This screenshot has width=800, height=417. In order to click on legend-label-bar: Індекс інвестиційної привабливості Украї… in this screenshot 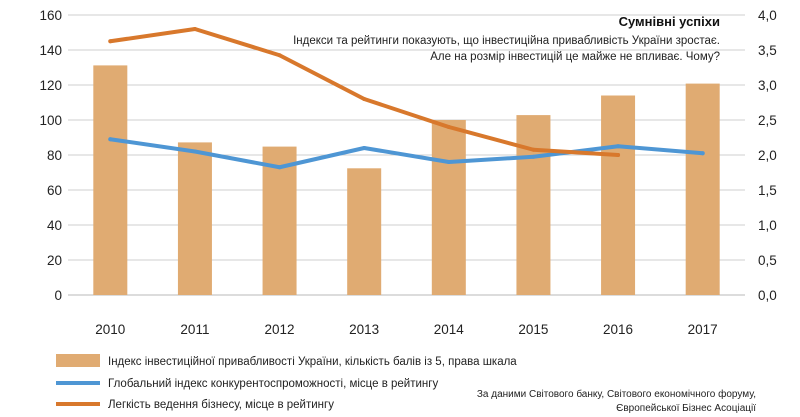, I will do `click(312, 362)`.